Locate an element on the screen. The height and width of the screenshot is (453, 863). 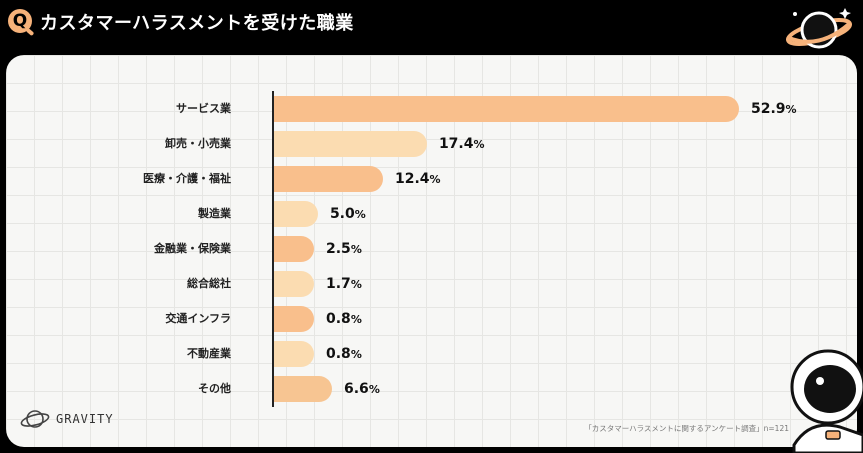
q-icon: Q is located at coordinates (20, 21).